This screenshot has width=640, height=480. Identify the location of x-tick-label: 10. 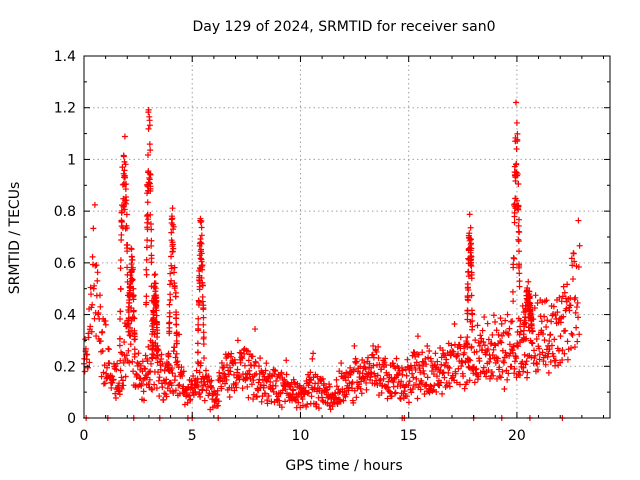
(301, 436).